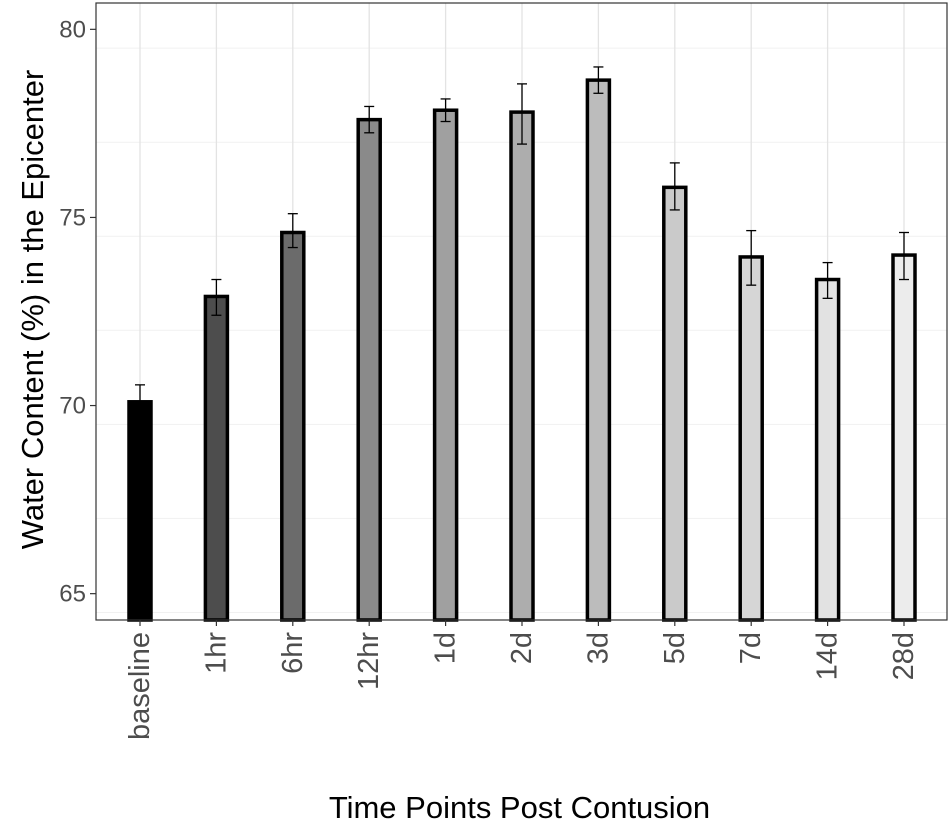 This screenshot has height=822, width=950. Describe the element at coordinates (369, 661) in the screenshot. I see `x-tick-label: 12hr` at that location.